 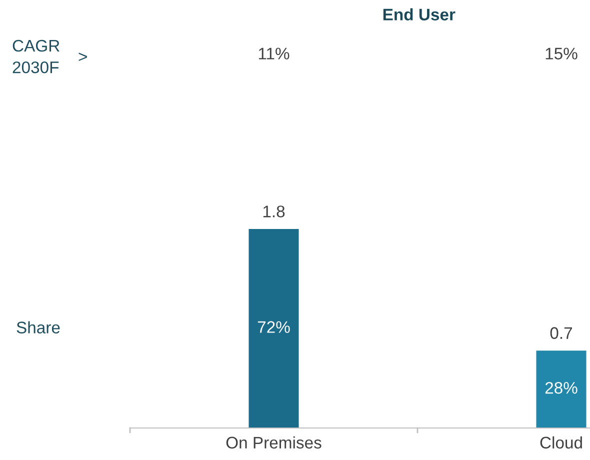 What do you see at coordinates (274, 54) in the screenshot?
I see `text: 11%` at bounding box center [274, 54].